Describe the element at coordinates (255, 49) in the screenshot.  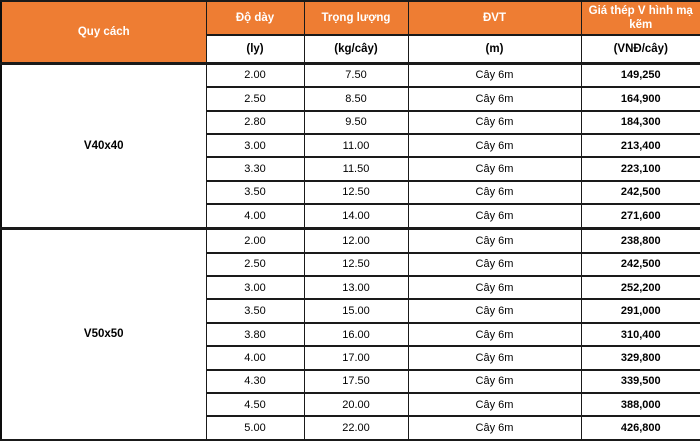
I see `column-subheader-thickness: (ly)` at that location.